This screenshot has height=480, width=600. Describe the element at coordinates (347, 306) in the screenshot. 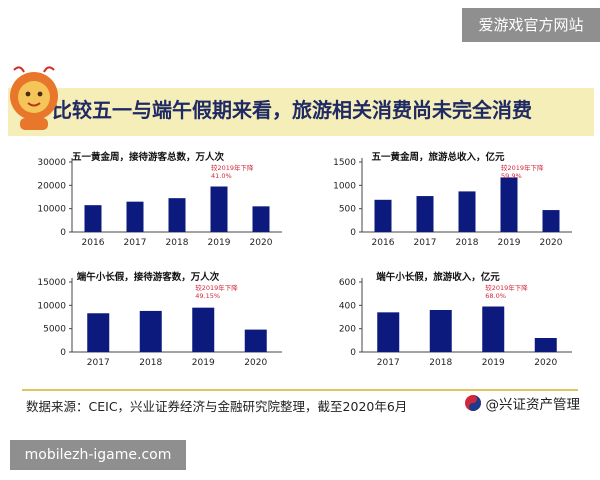

I see `y-tick-label: 400` at that location.